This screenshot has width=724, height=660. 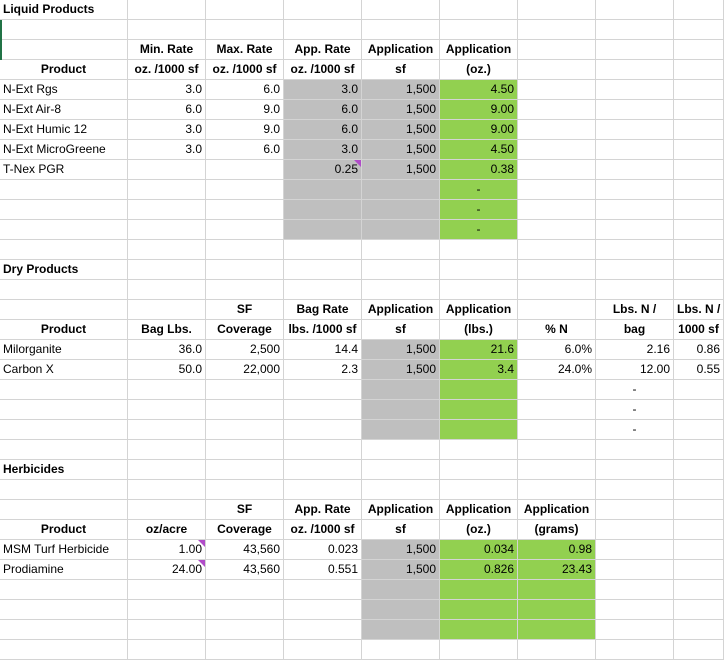 I want to click on header-product: Product, so click(x=64, y=70).